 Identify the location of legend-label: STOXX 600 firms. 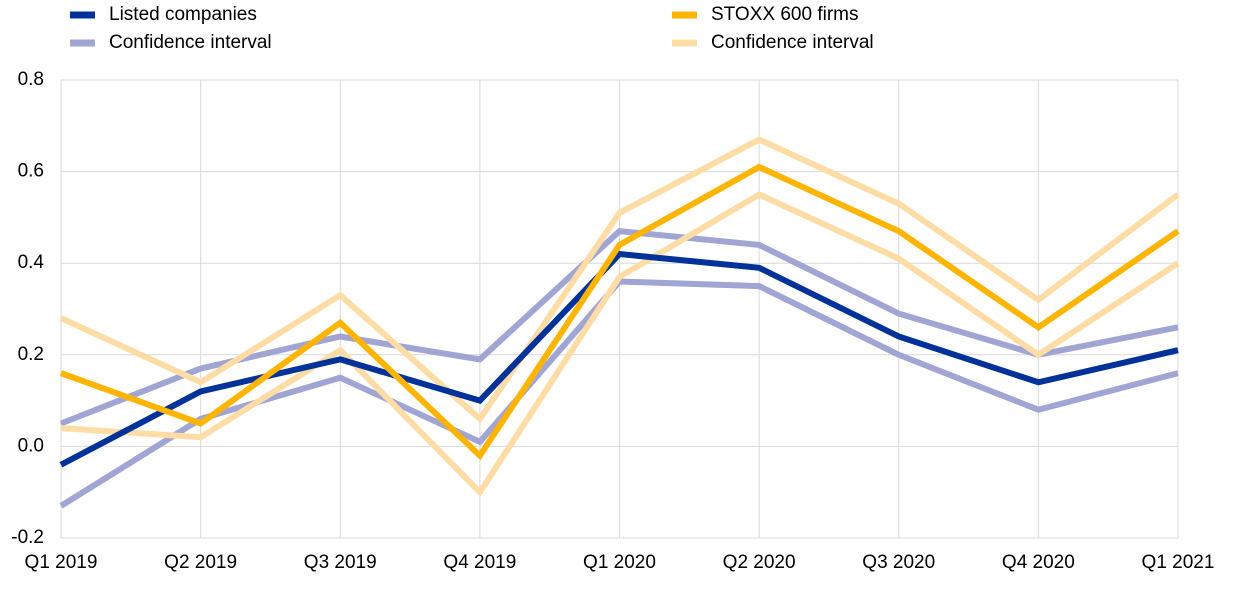
(784, 14).